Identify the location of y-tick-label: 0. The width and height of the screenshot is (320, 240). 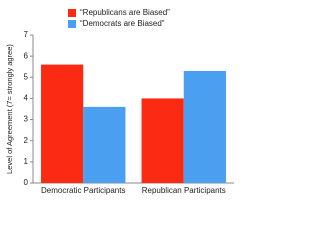
(26, 182).